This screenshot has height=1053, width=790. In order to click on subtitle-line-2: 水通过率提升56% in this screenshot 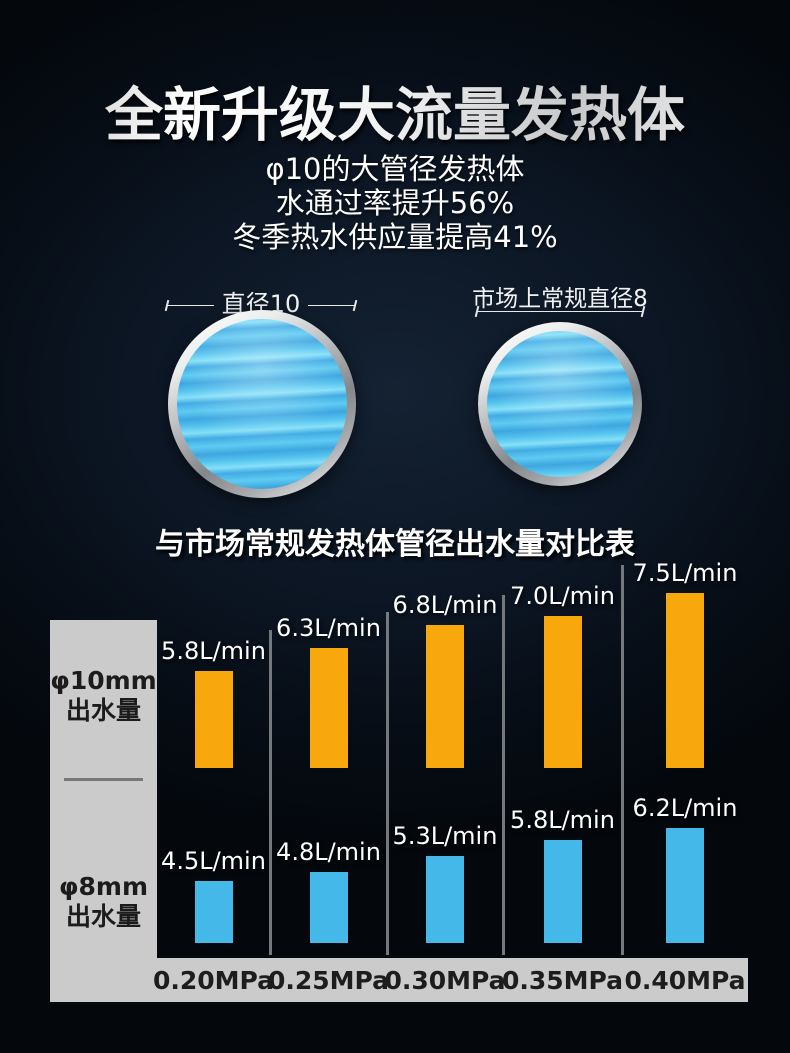, I will do `click(395, 203)`.